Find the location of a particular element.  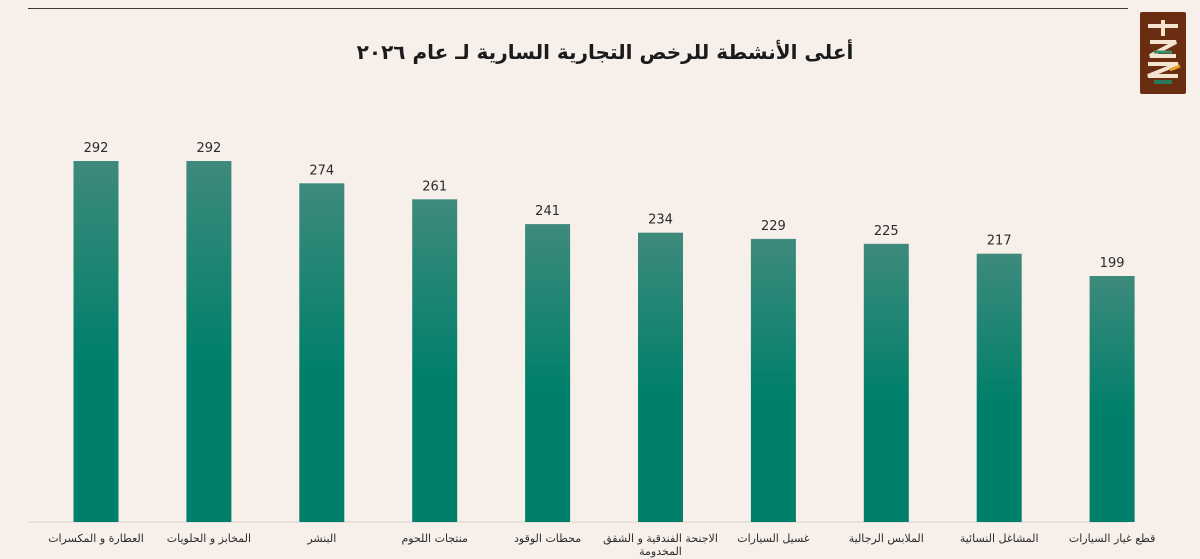

category-label-10: قطع غيار السيارات is located at coordinates (1112, 538).